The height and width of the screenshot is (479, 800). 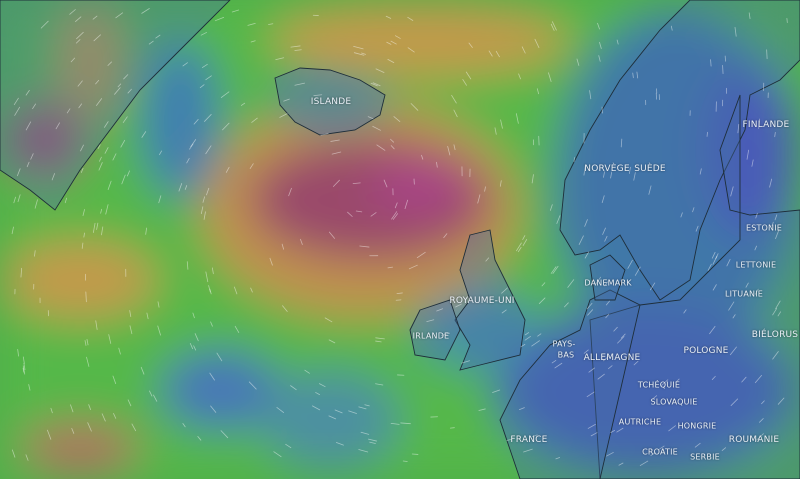 What do you see at coordinates (659, 385) in the screenshot?
I see `country-label-tchequie: TCHÉQUIE` at bounding box center [659, 385].